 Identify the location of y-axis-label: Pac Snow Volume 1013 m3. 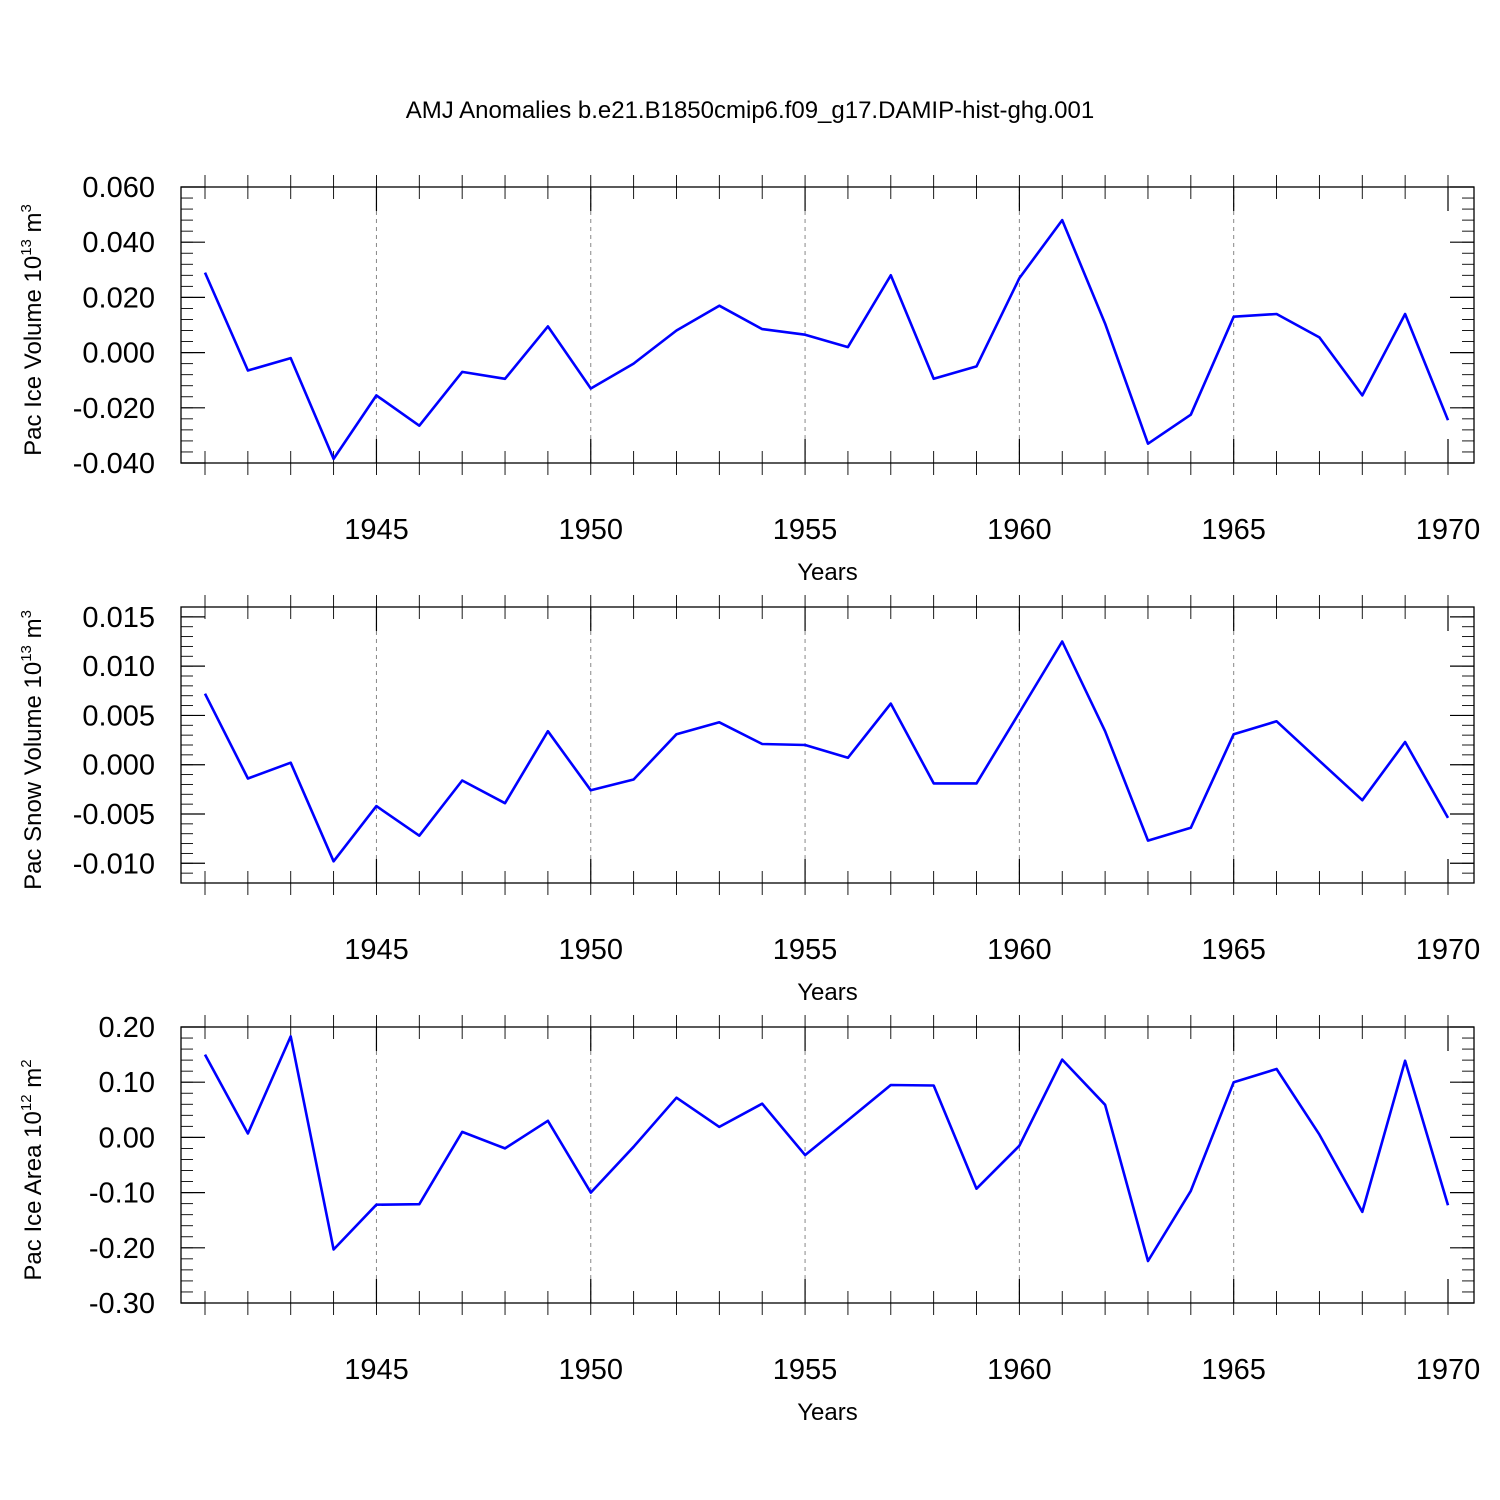
(32, 750).